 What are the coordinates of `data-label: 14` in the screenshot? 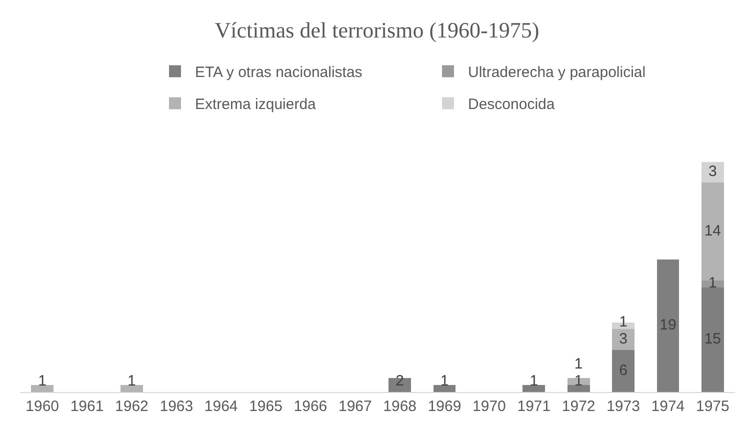 It's located at (713, 231).